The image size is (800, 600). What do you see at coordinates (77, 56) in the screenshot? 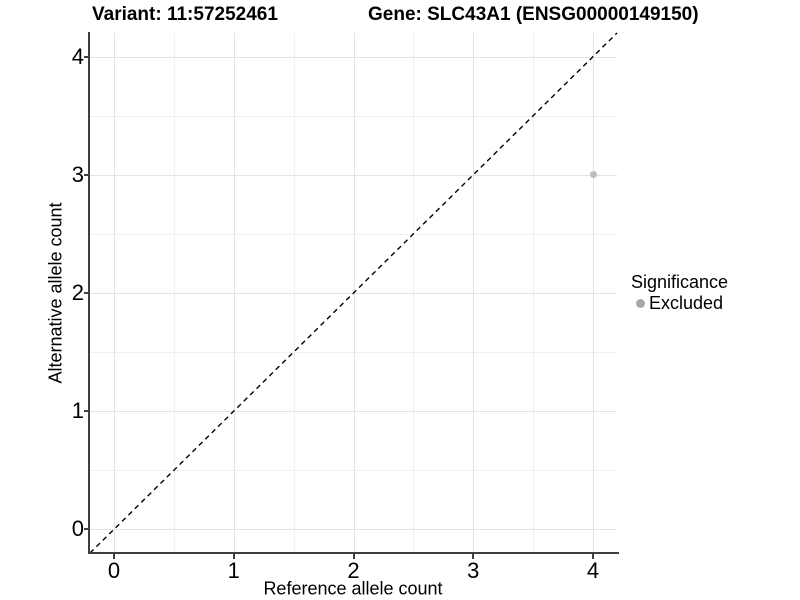
I see `y-tick-label: 4` at bounding box center [77, 56].